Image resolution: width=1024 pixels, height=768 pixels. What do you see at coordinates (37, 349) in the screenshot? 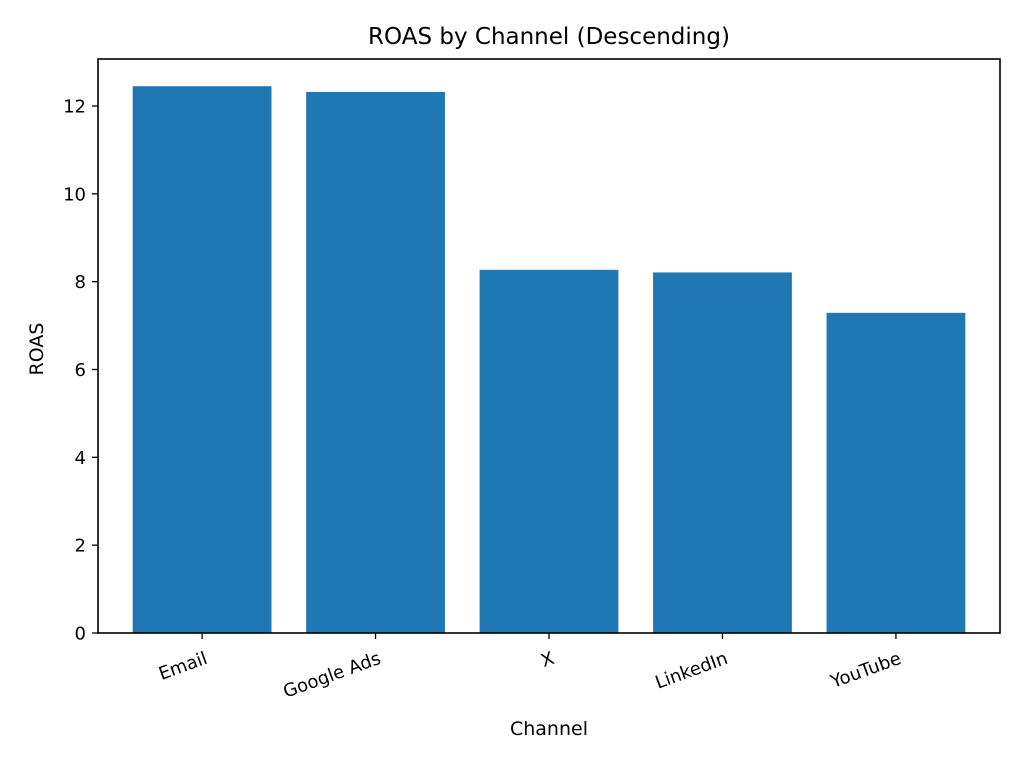
I see `y-axis-label: ROAS` at bounding box center [37, 349].